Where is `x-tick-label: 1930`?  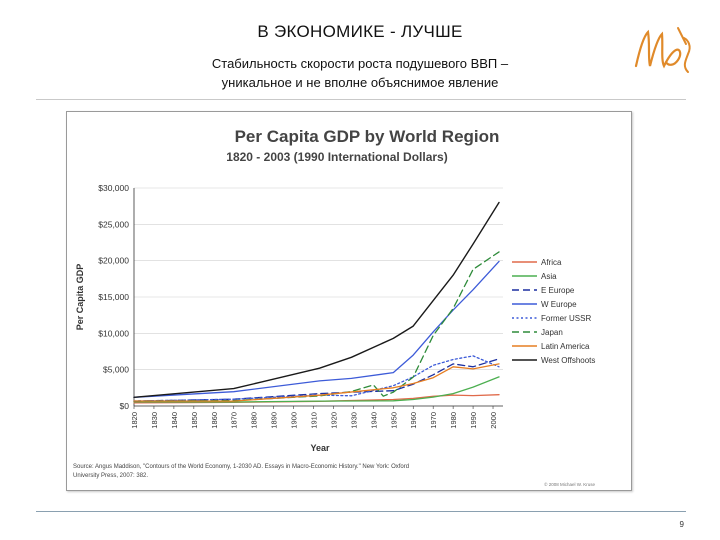
x-tick-label: 1930 is located at coordinates (353, 420).